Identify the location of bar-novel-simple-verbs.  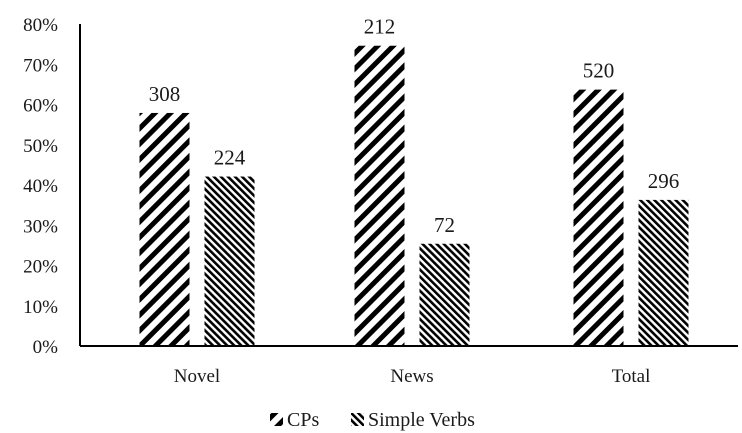
(229, 261).